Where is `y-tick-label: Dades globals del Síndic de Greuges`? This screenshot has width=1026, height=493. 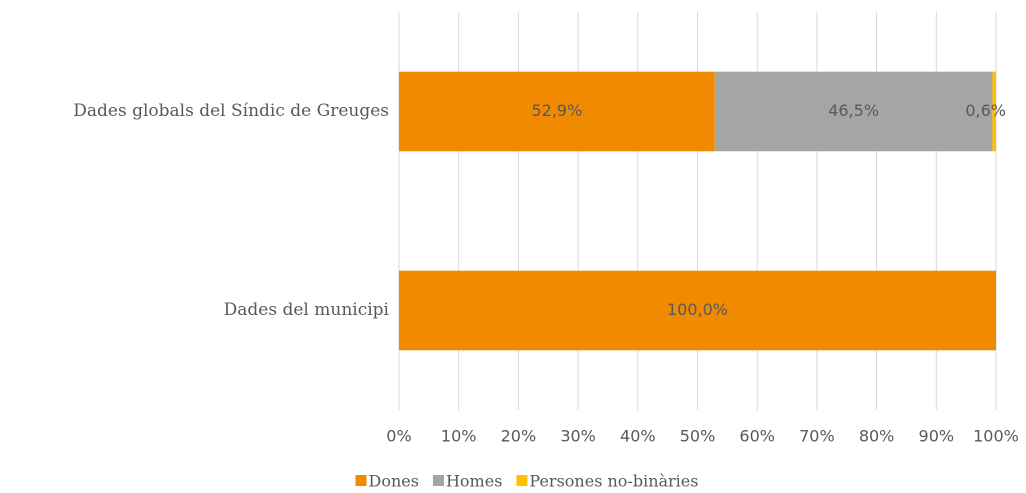 y-tick-label: Dades globals del Síndic de Greuges is located at coordinates (231, 111).